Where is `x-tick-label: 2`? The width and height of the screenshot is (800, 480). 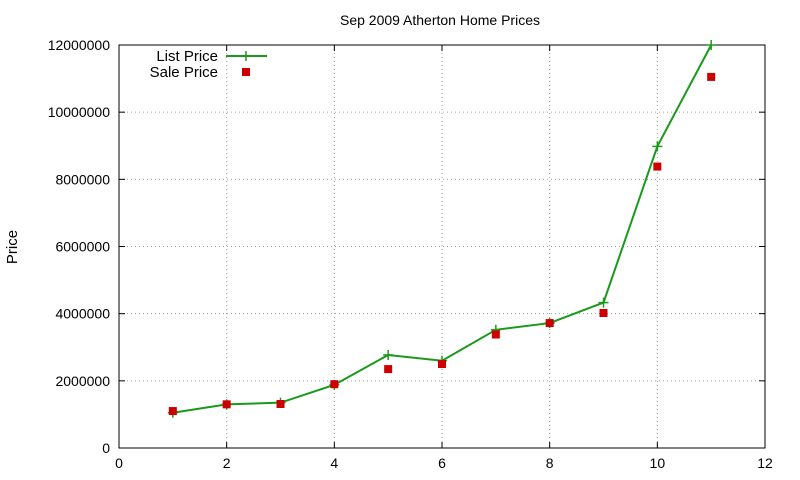
x-tick-label: 2 is located at coordinates (227, 463).